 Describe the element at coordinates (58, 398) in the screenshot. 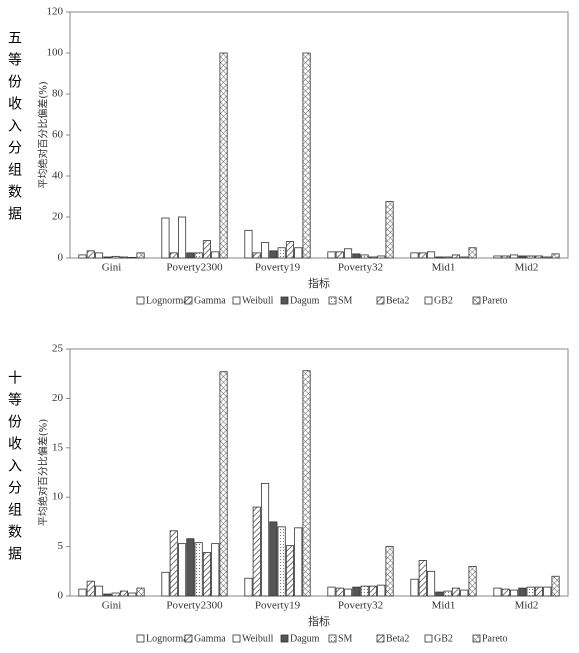

I see `y-tick-label: 20` at that location.